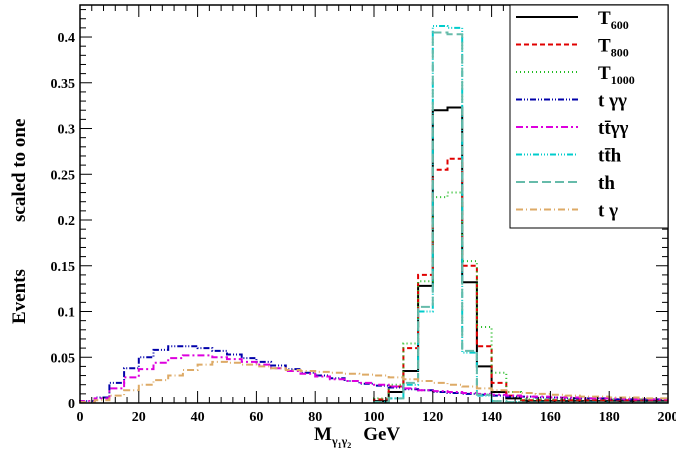  What do you see at coordinates (63, 358) in the screenshot?
I see `y-tick-label: 0.05` at bounding box center [63, 358].